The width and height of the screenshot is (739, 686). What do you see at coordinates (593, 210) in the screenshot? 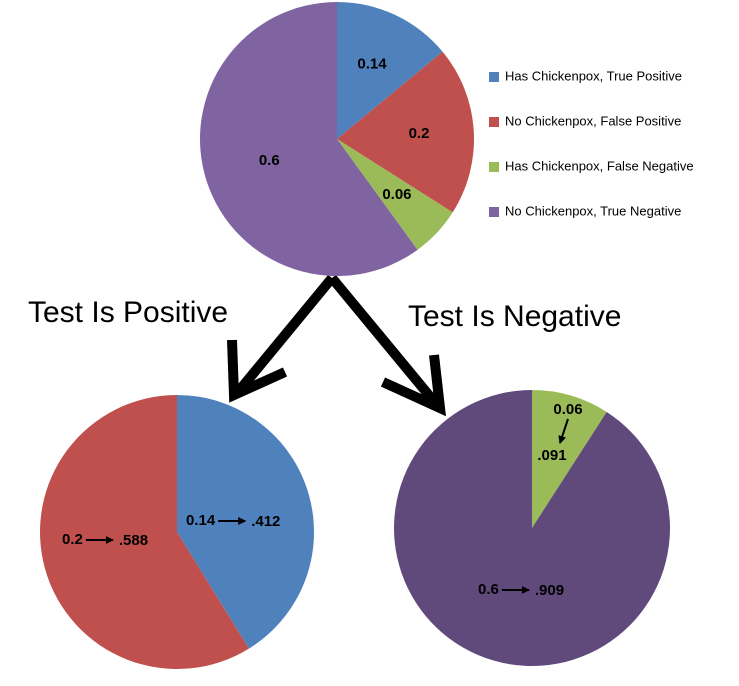
I see `legend-label: No Chickenpox, True Negative` at bounding box center [593, 210].